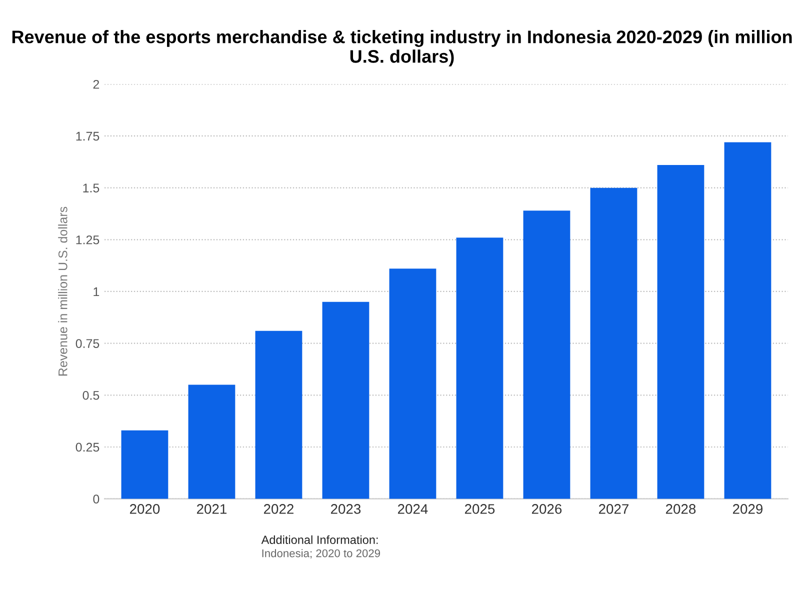 The image size is (804, 601). I want to click on y-tick-label: 0, so click(96, 499).